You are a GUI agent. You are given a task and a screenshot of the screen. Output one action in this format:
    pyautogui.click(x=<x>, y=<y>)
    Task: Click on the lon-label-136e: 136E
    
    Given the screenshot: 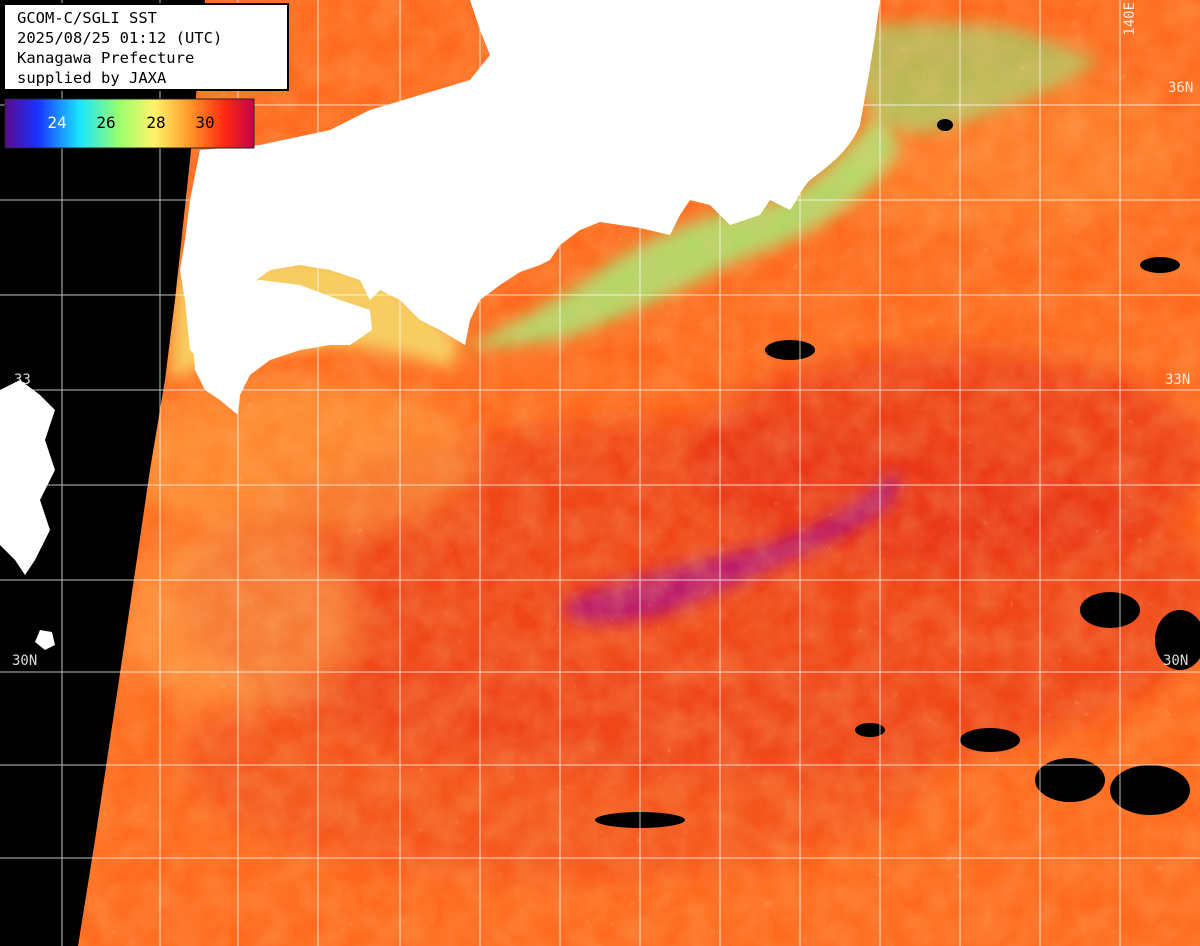 What is the action you would take?
    pyautogui.click(x=490, y=19)
    